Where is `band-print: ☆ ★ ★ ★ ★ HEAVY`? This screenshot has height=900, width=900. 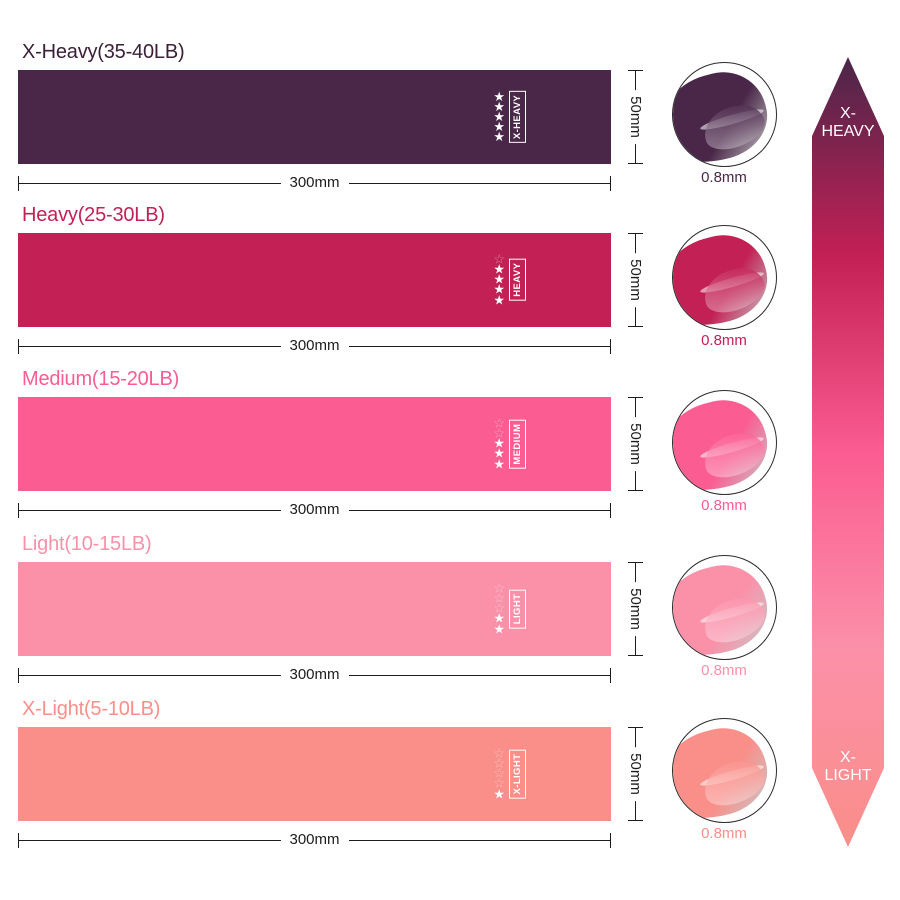
band-print: ☆ ★ ★ ★ ★ HEAVY is located at coordinates (509, 279).